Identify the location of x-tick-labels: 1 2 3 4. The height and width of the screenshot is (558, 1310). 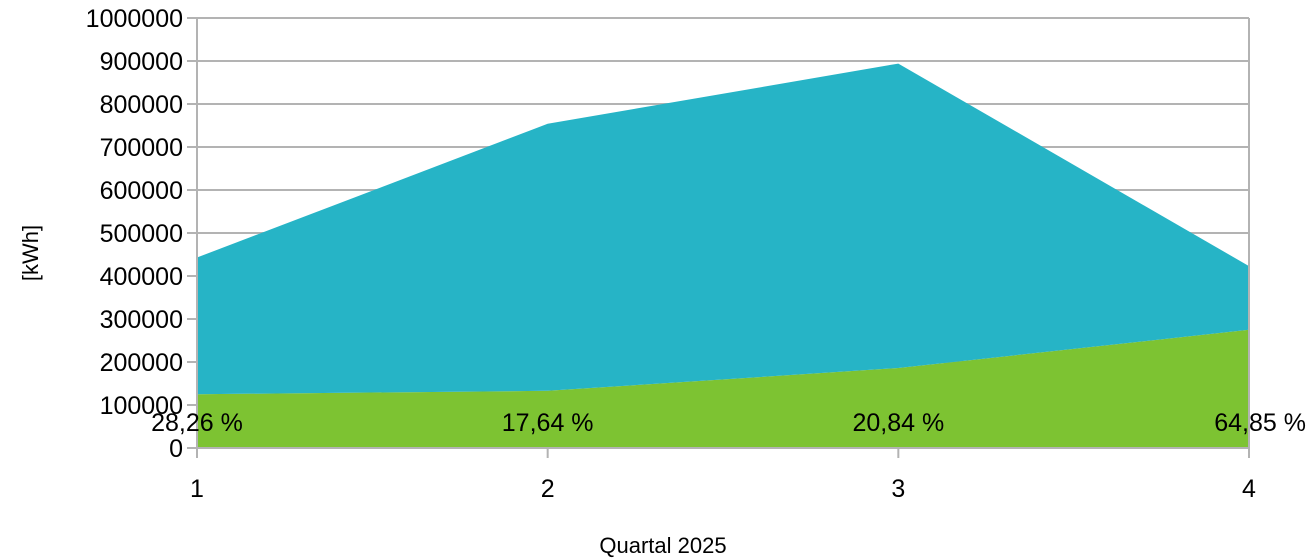
(723, 489).